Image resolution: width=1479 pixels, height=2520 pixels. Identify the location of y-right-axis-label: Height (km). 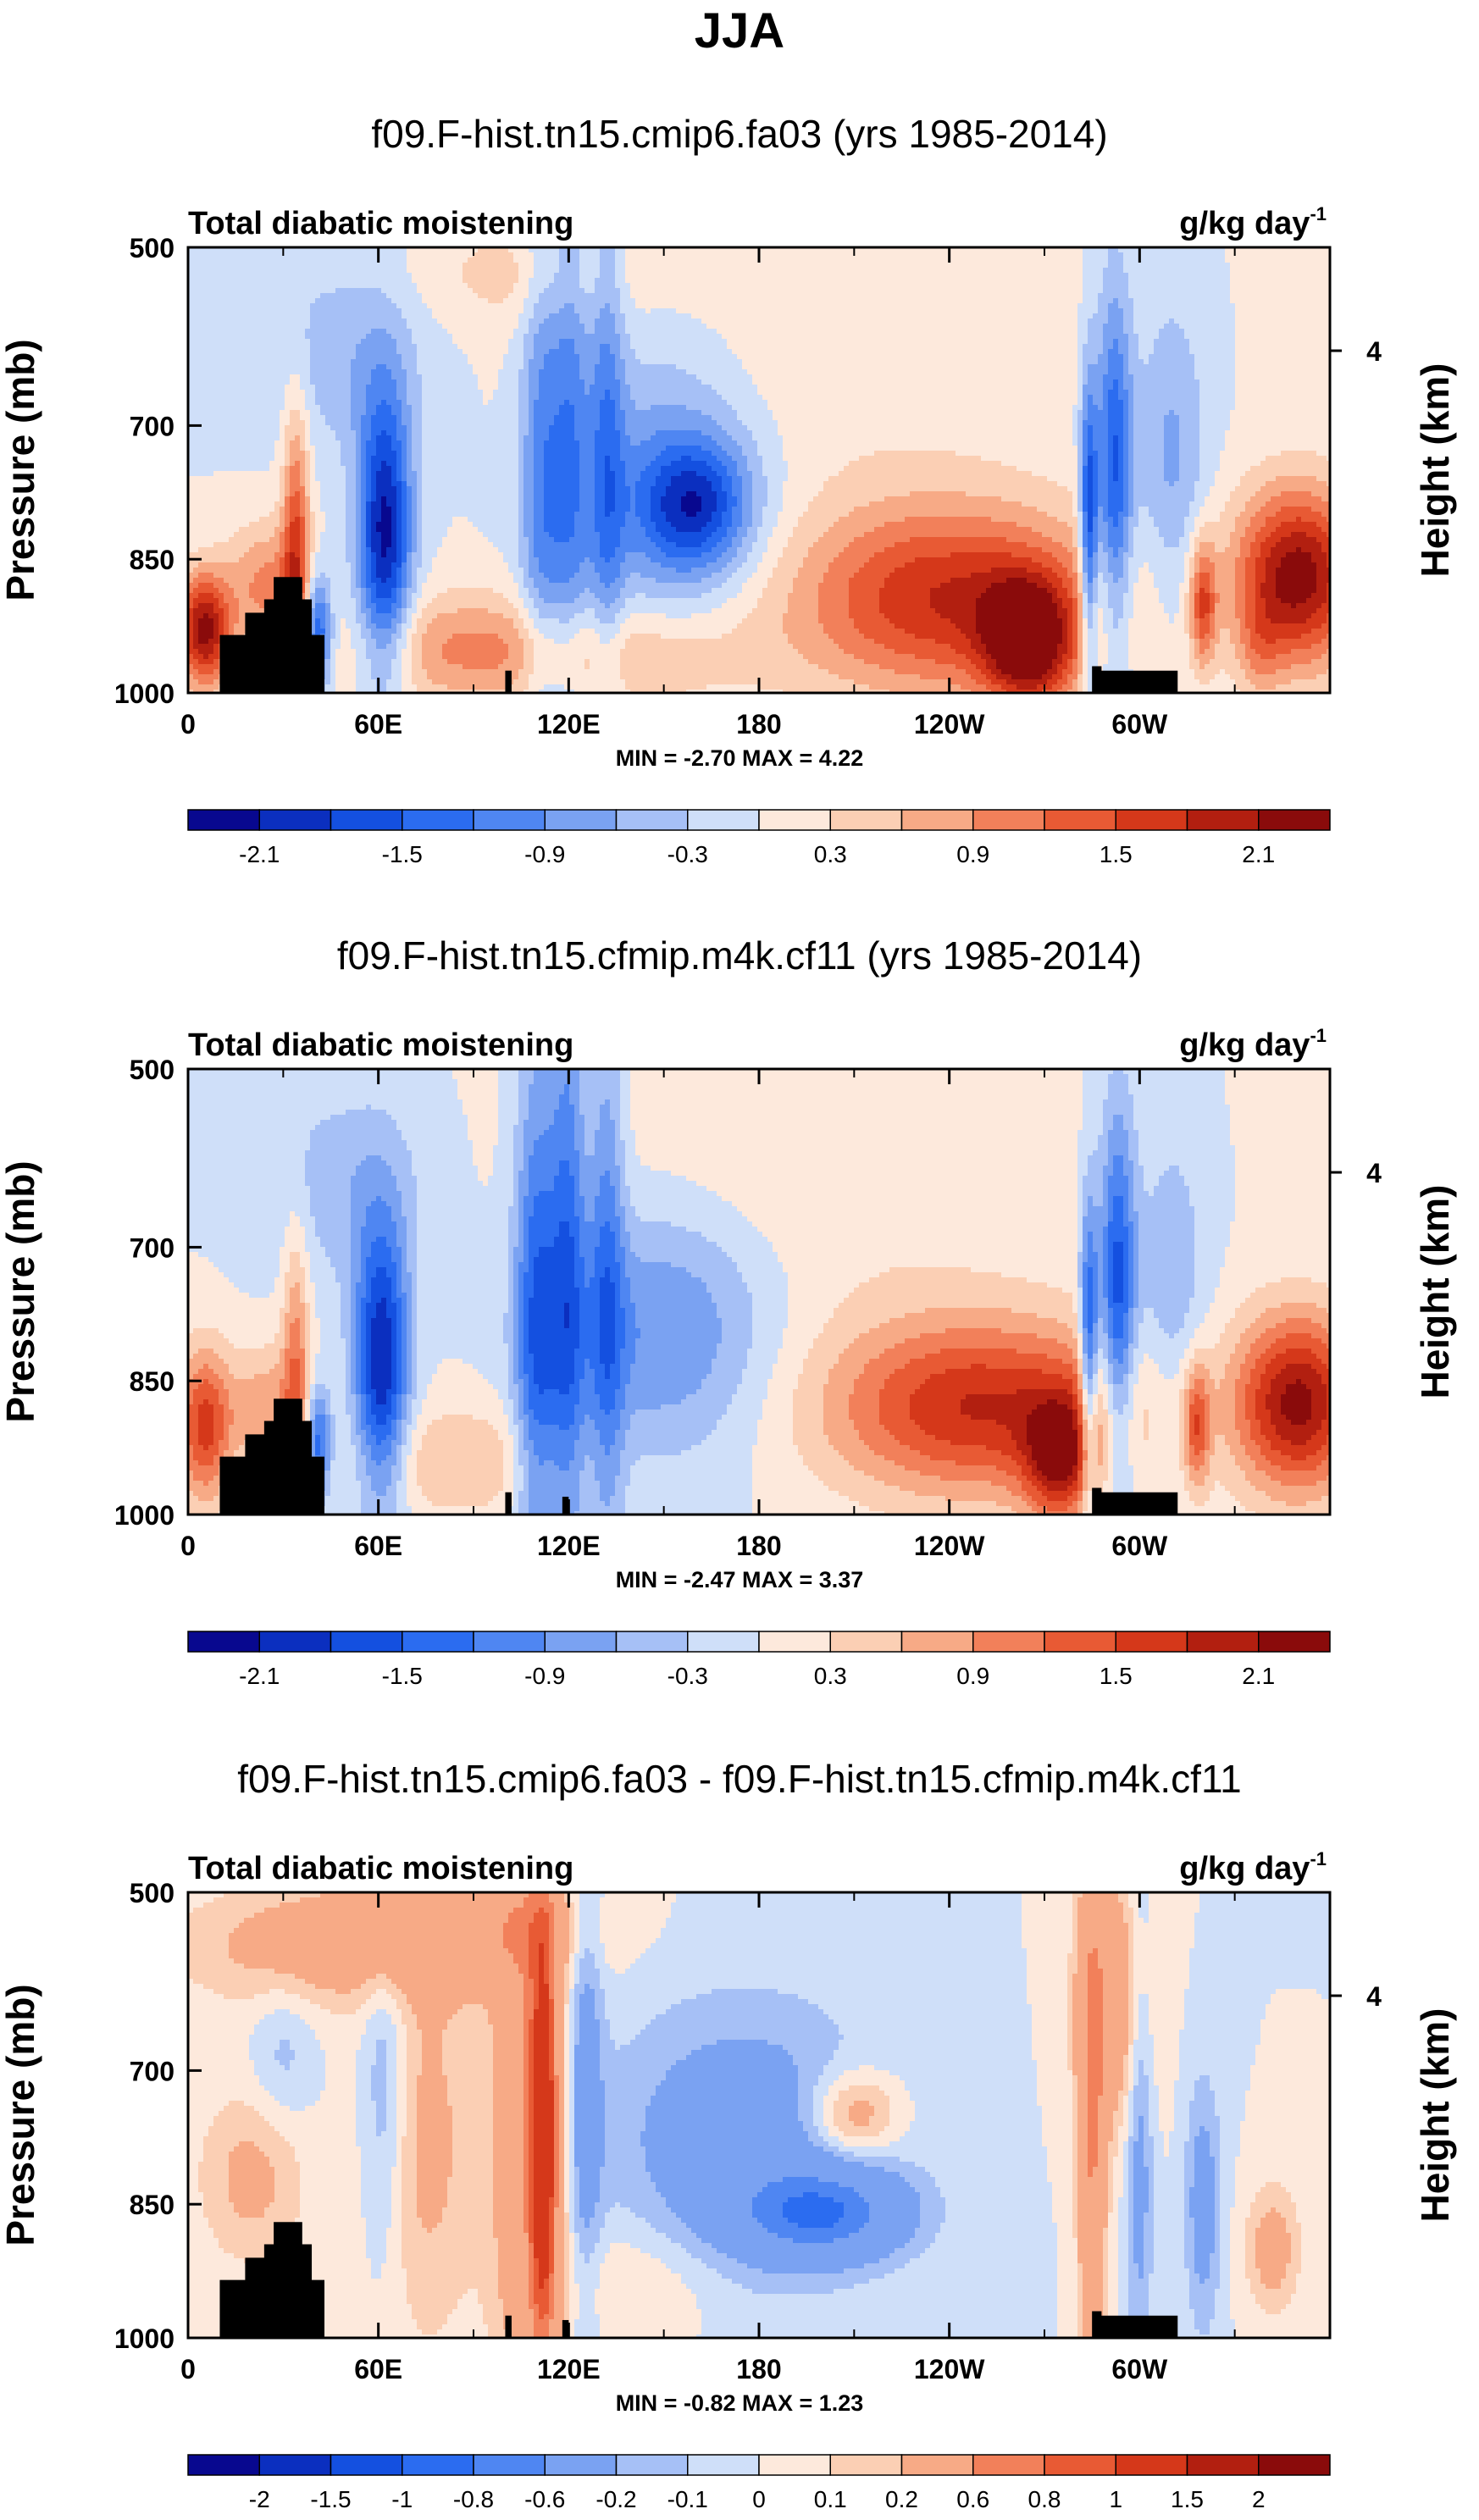
(1435, 2115).